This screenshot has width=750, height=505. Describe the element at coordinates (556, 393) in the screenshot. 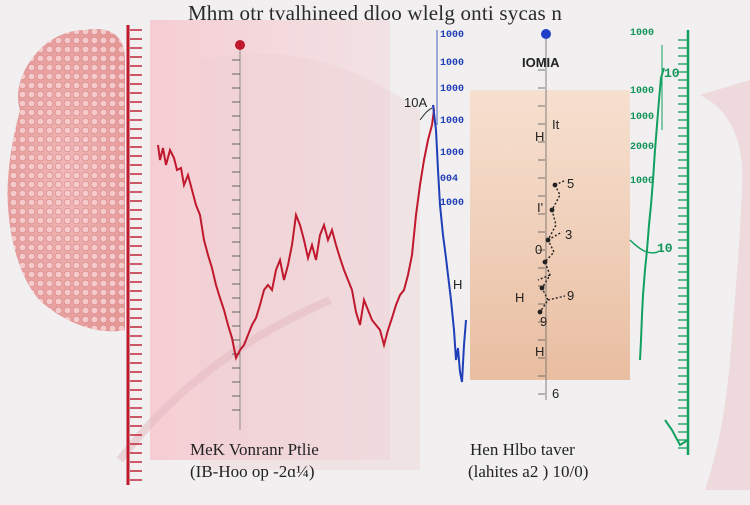

I see `center-label: 6` at that location.